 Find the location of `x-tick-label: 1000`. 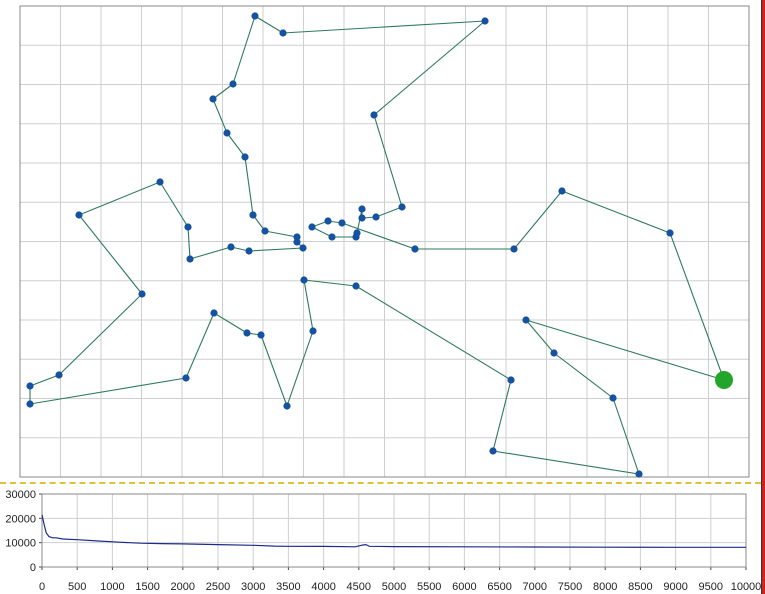

x-tick-label: 1000 is located at coordinates (112, 587).